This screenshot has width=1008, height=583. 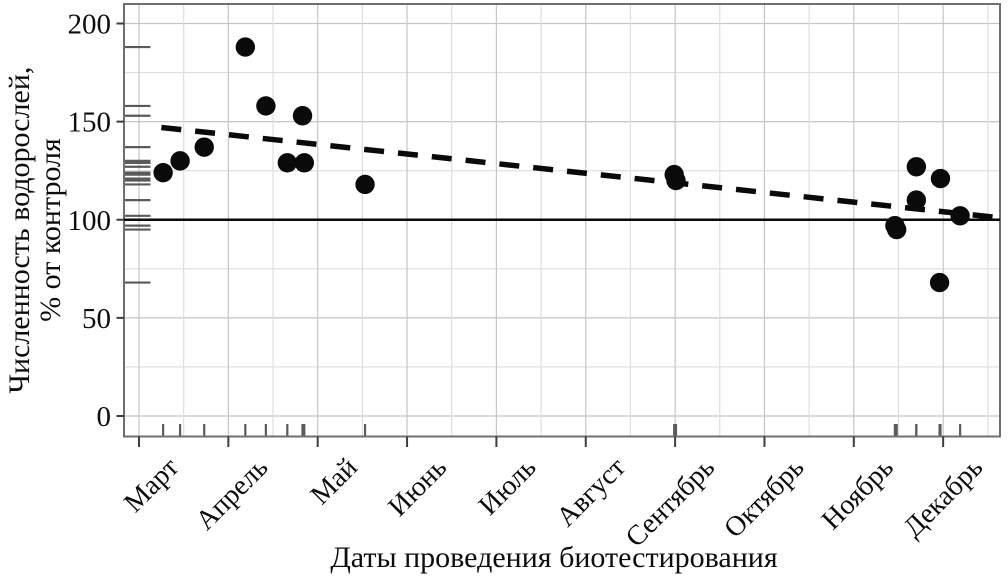 I want to click on y-tick-label: 0, so click(x=104, y=417).